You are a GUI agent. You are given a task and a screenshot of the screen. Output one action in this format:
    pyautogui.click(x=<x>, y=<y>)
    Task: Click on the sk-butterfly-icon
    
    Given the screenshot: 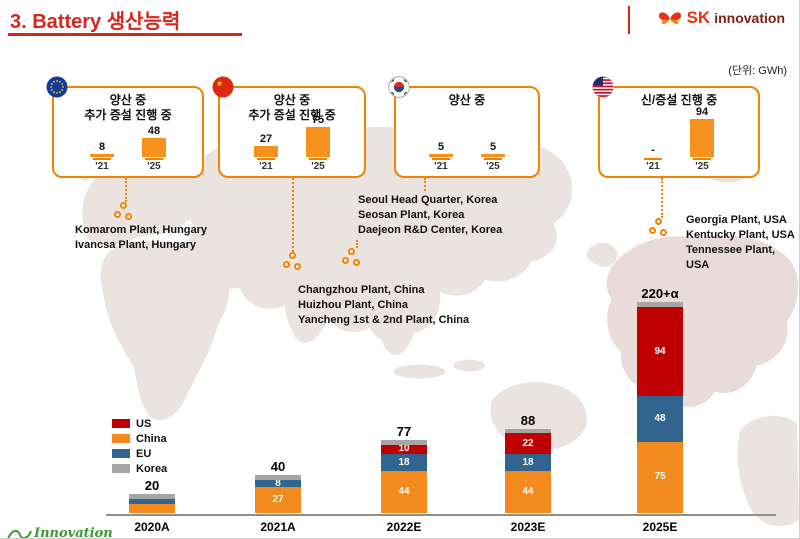 What is the action you would take?
    pyautogui.click(x=669, y=18)
    